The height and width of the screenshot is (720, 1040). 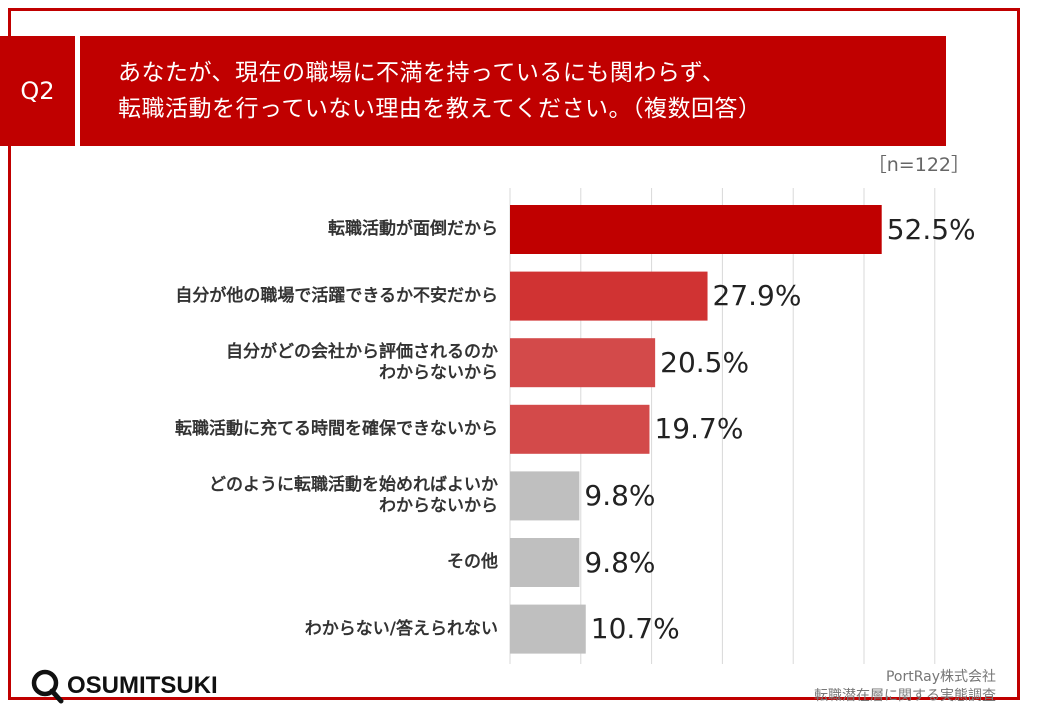 I want to click on category-label: わからない/答えられない, so click(x=401, y=628).